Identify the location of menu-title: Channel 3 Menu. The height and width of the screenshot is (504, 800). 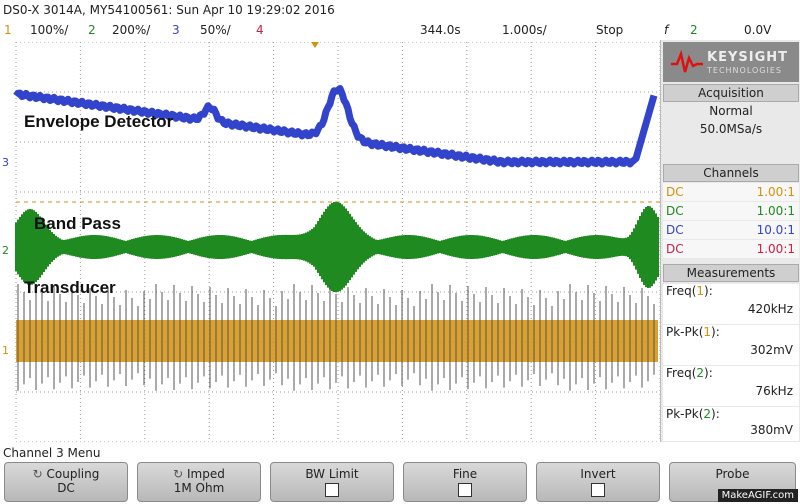
(400, 453).